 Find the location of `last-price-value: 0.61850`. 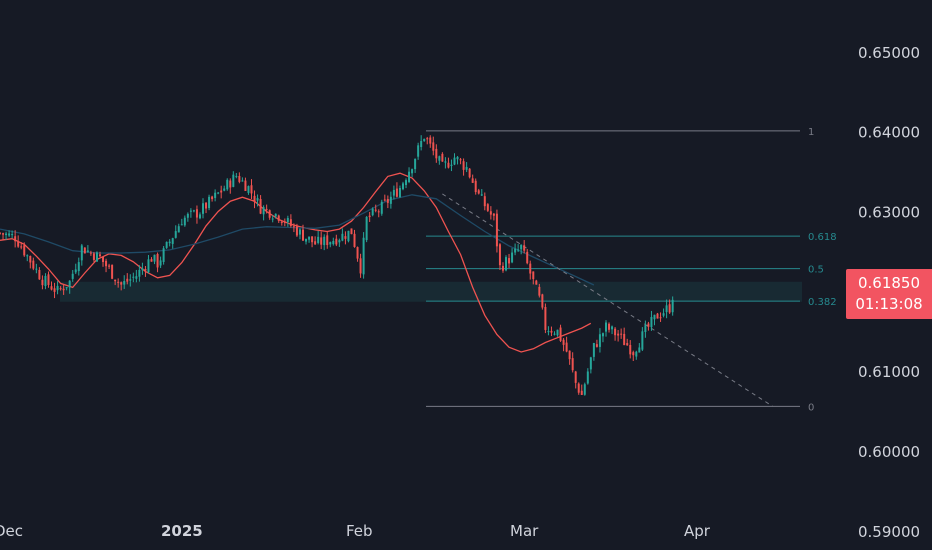

last-price-value: 0.61850 is located at coordinates (889, 283).